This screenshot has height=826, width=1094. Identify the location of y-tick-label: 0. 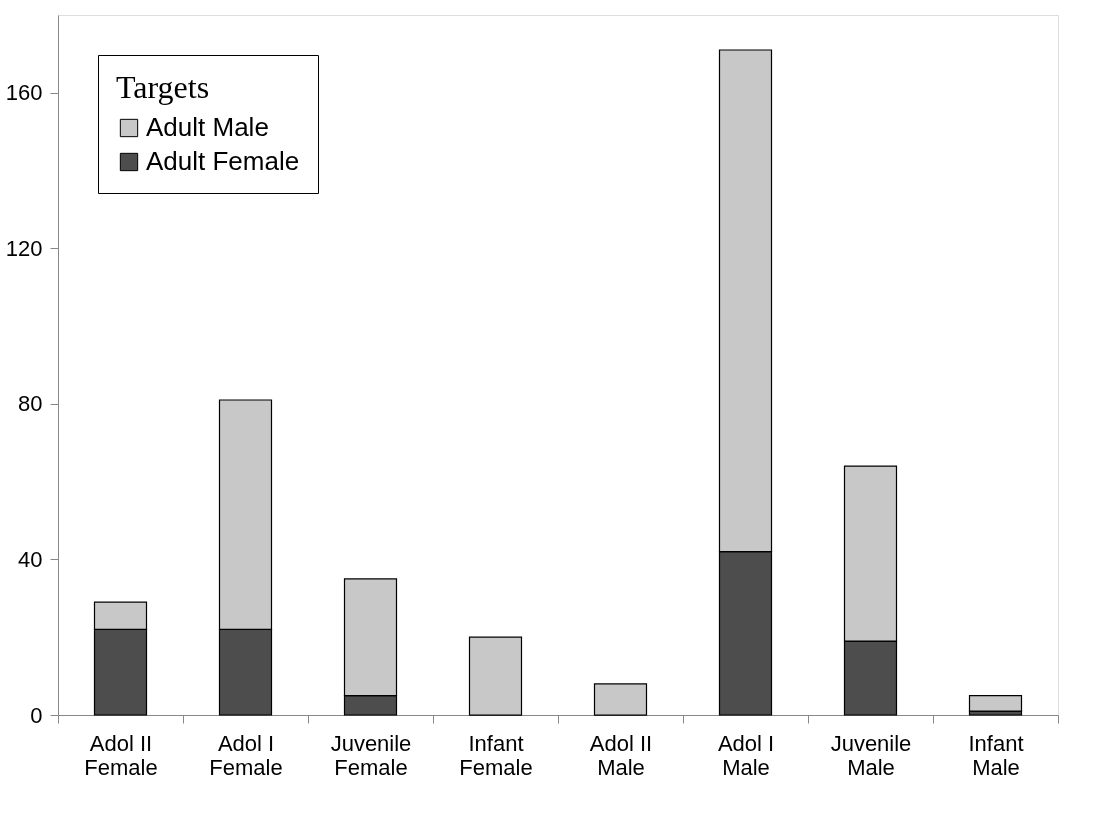
(36, 715).